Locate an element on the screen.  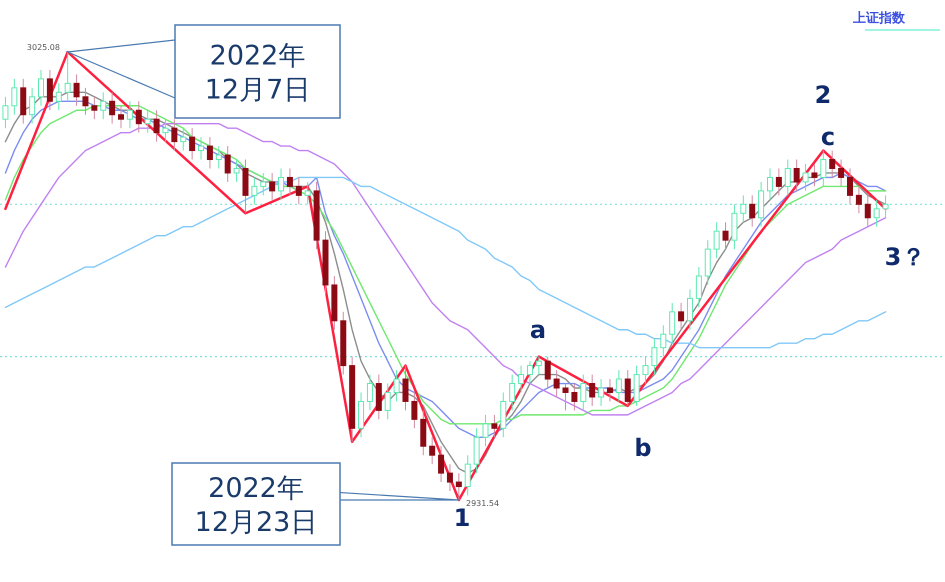
annotation: c is located at coordinates (828, 137).